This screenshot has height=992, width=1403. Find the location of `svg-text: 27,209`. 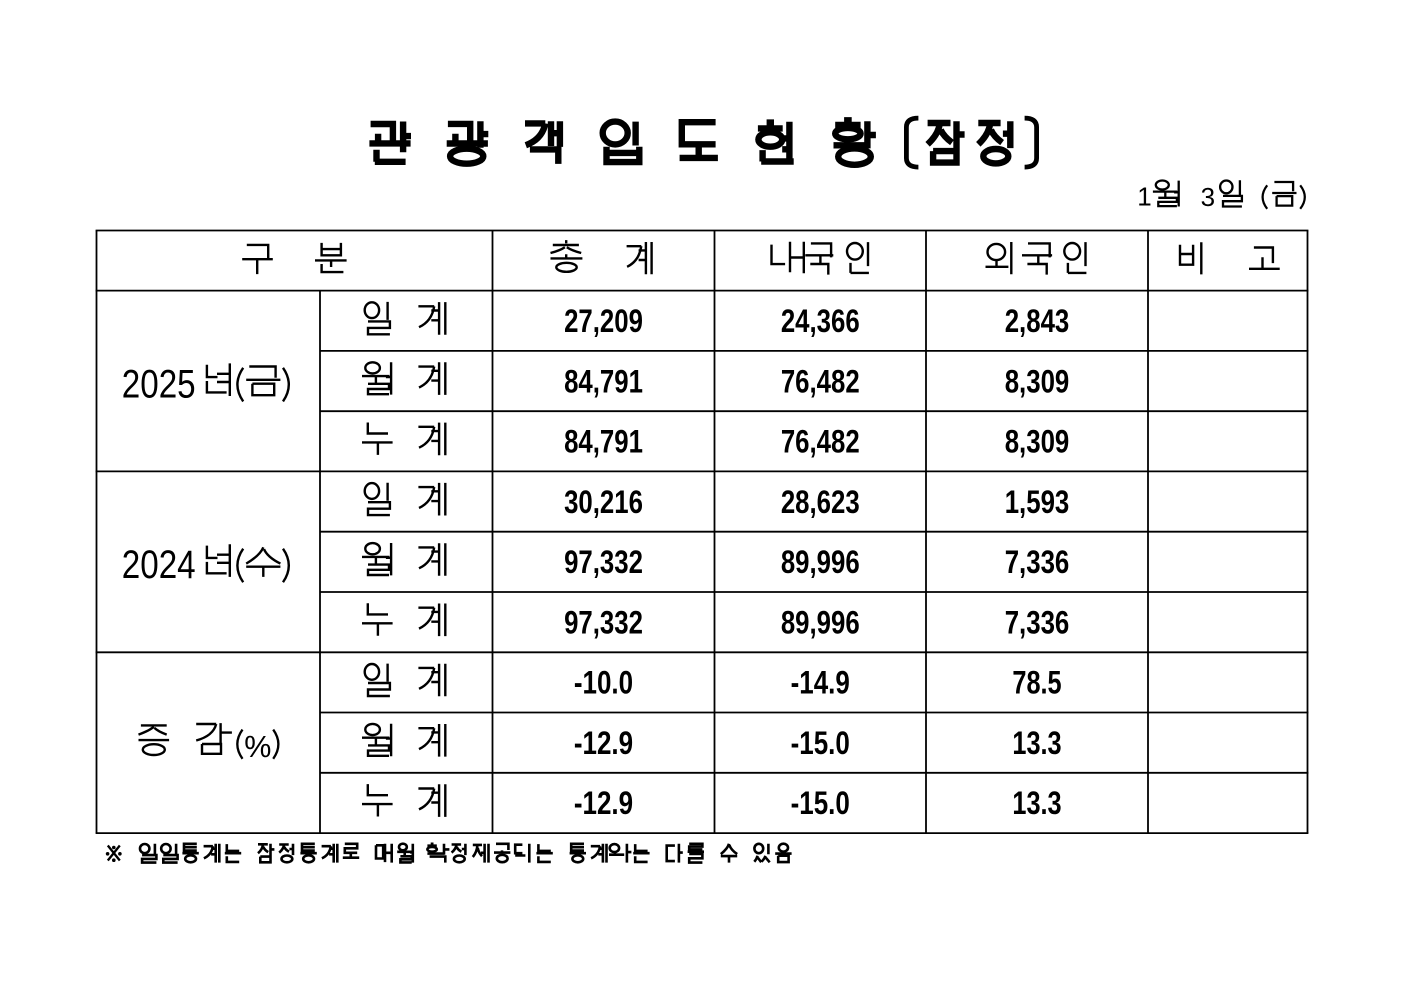

svg-text: 27,209 is located at coordinates (603, 321).